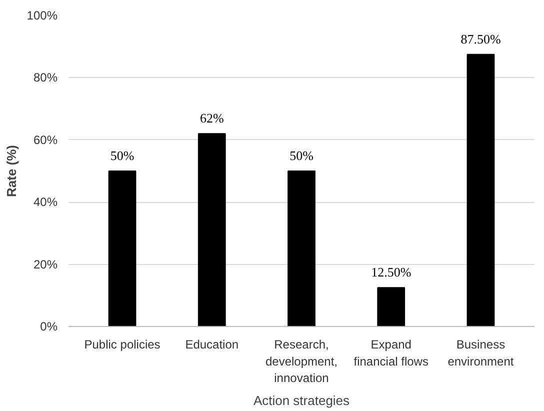 This screenshot has height=411, width=544. What do you see at coordinates (122, 345) in the screenshot?
I see `x-tick-label: Public policies` at bounding box center [122, 345].